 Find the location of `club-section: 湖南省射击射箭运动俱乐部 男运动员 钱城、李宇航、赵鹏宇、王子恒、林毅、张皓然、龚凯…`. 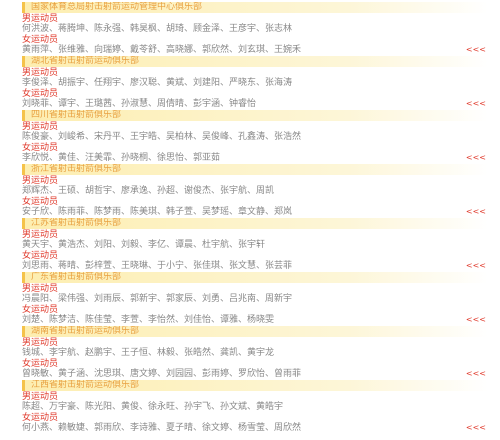

club-section: 湖南省射击射箭运动俱乐部 男运动员 钱城、李宇航、赵鹏宇、王子恒、林毅、张皓然、龚凯… is located at coordinates (255, 353).